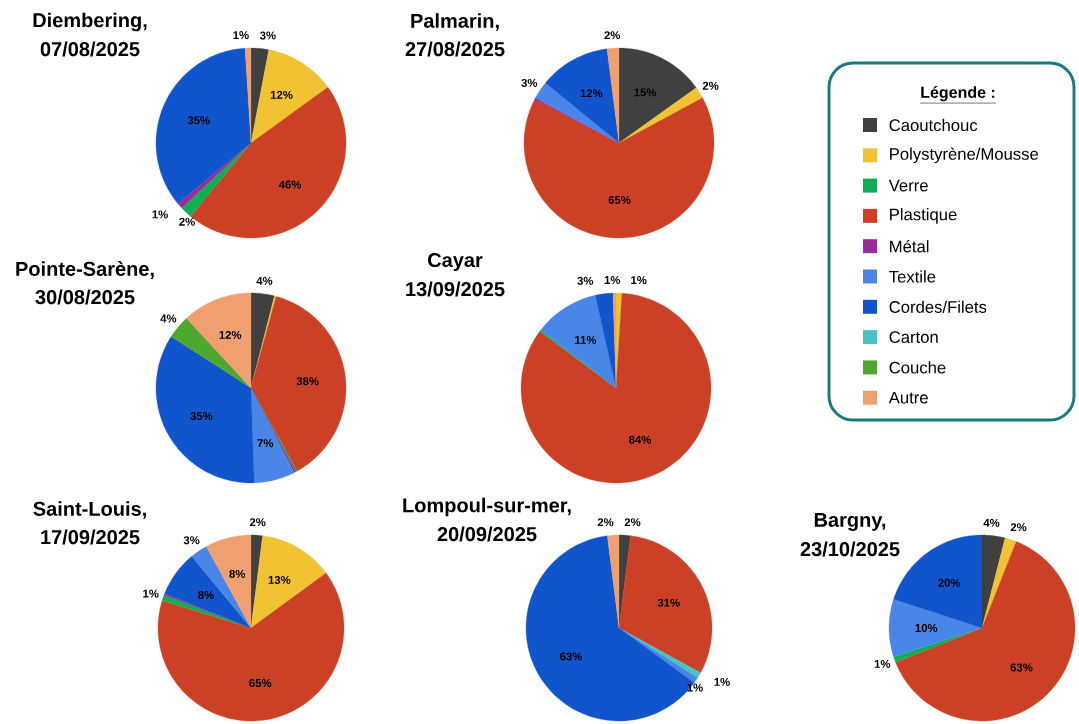 The width and height of the screenshot is (1079, 724). I want to click on data-label: 13%, so click(279, 579).